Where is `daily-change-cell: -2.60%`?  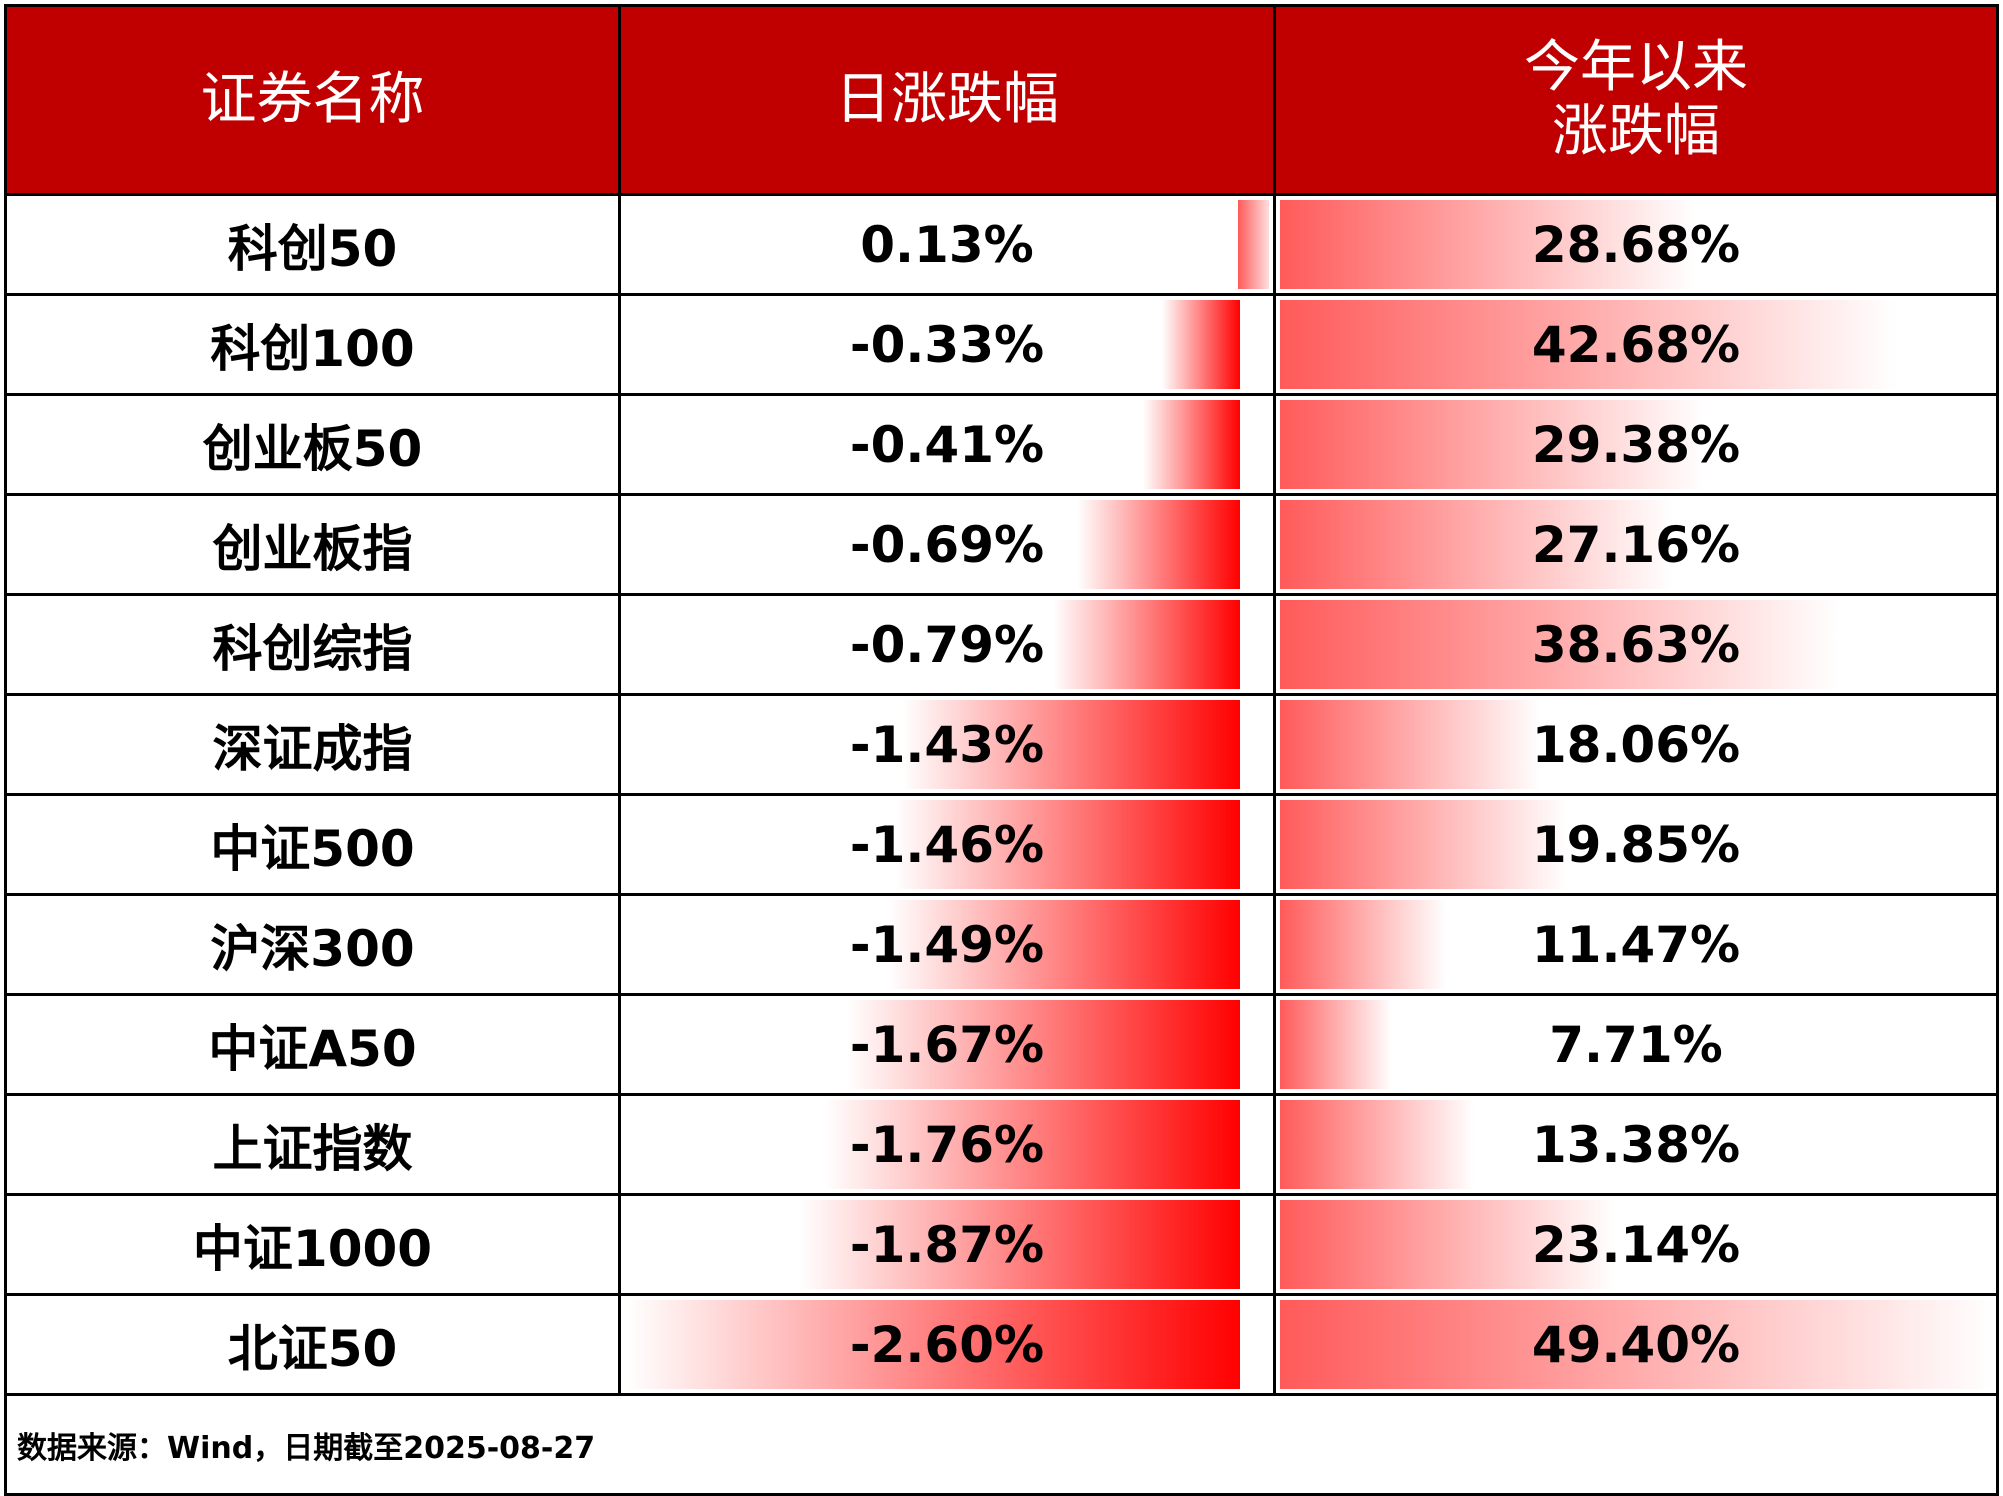 daily-change-cell: -2.60% is located at coordinates (948, 1344).